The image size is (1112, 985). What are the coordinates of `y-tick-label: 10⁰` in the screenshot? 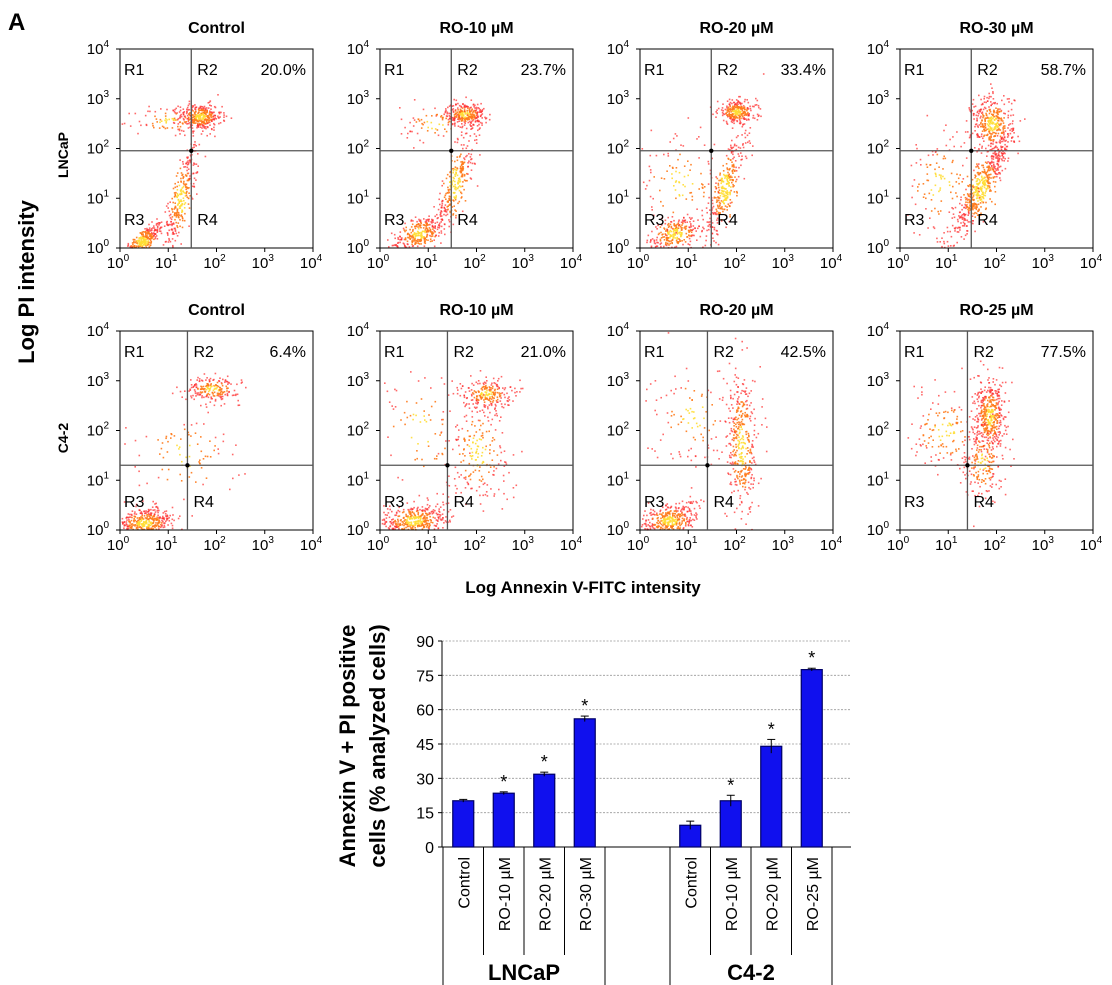 It's located at (358, 247).